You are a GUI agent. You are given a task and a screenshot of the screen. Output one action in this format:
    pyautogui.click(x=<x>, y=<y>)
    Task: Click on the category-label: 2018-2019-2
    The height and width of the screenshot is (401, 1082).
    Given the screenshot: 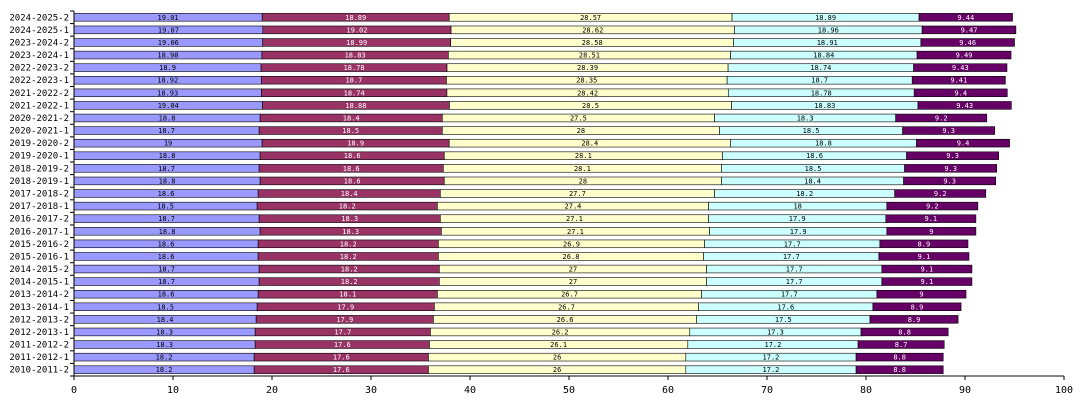 What is the action you would take?
    pyautogui.click(x=39, y=169)
    